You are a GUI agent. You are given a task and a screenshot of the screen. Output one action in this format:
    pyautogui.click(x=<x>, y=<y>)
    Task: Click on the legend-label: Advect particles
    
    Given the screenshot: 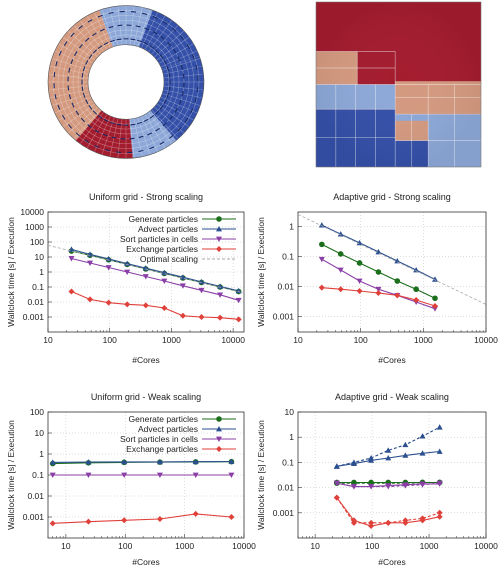 What is the action you would take?
    pyautogui.click(x=168, y=229)
    